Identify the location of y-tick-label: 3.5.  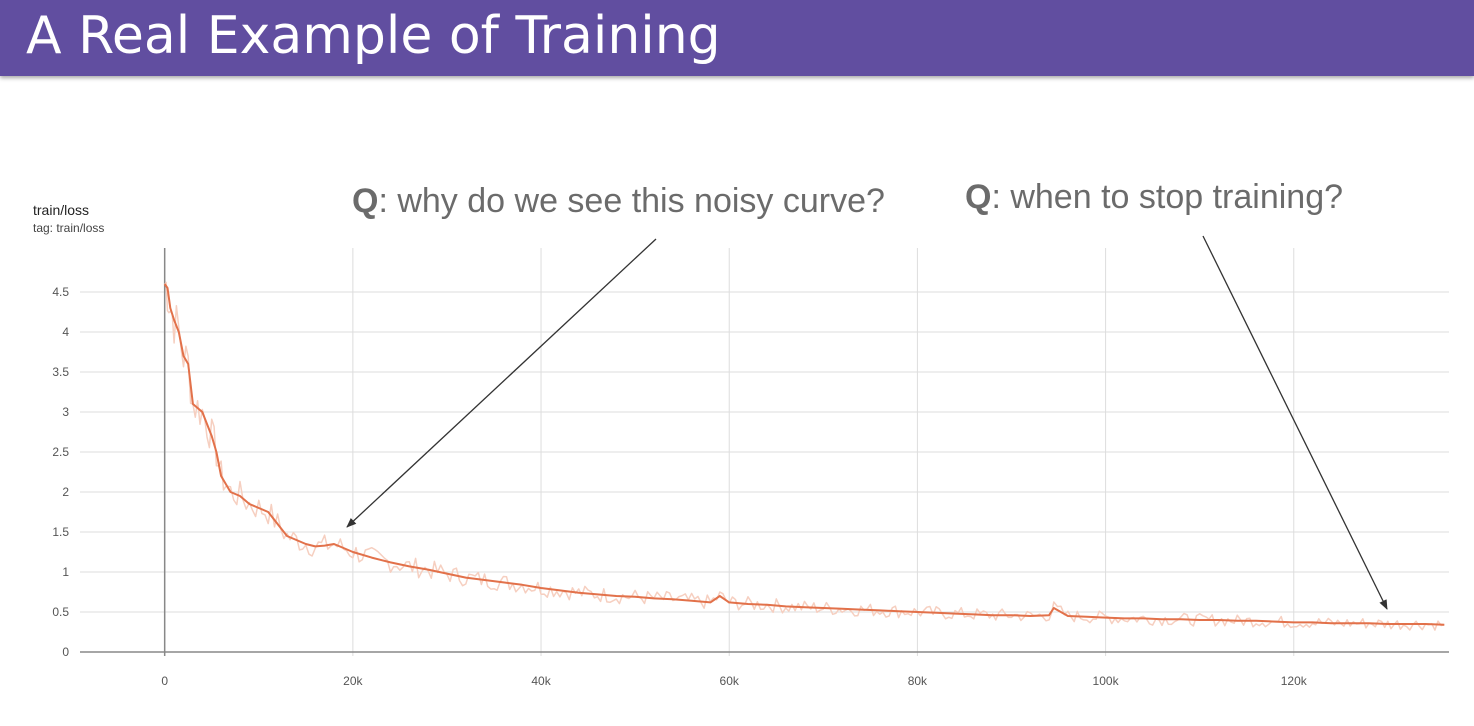
(60, 372).